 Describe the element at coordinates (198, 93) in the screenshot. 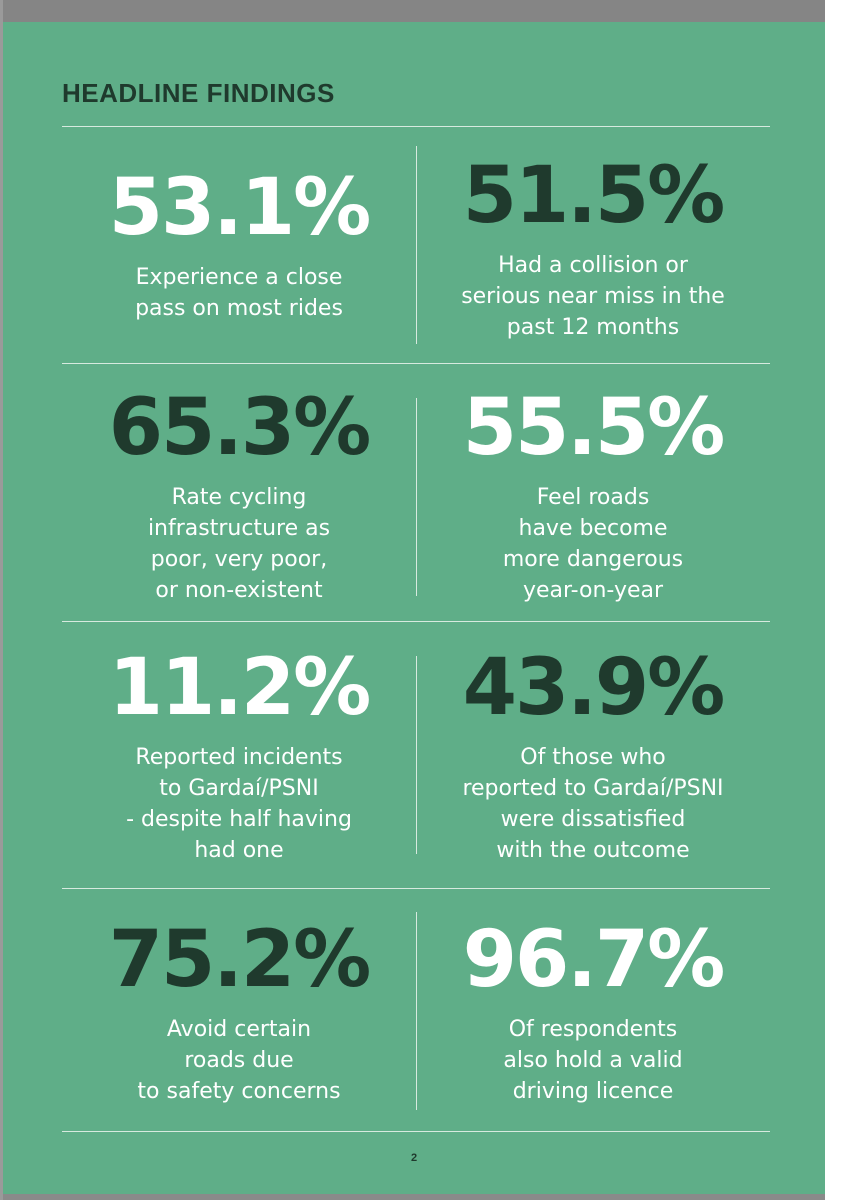

I see `page-heading: HEADLINE FINDINGS` at that location.